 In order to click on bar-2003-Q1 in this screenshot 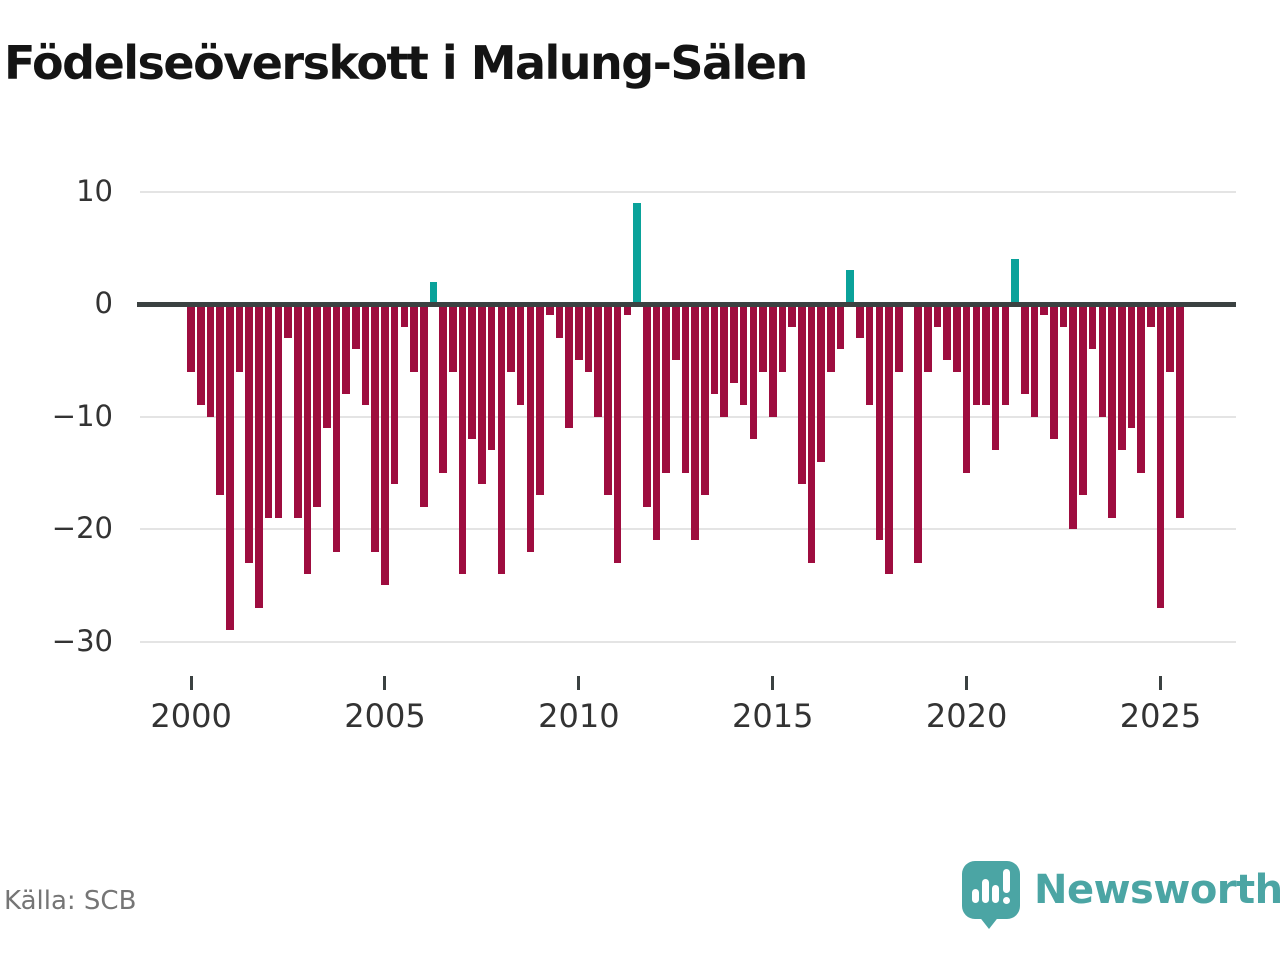, I will do `click(307, 439)`.